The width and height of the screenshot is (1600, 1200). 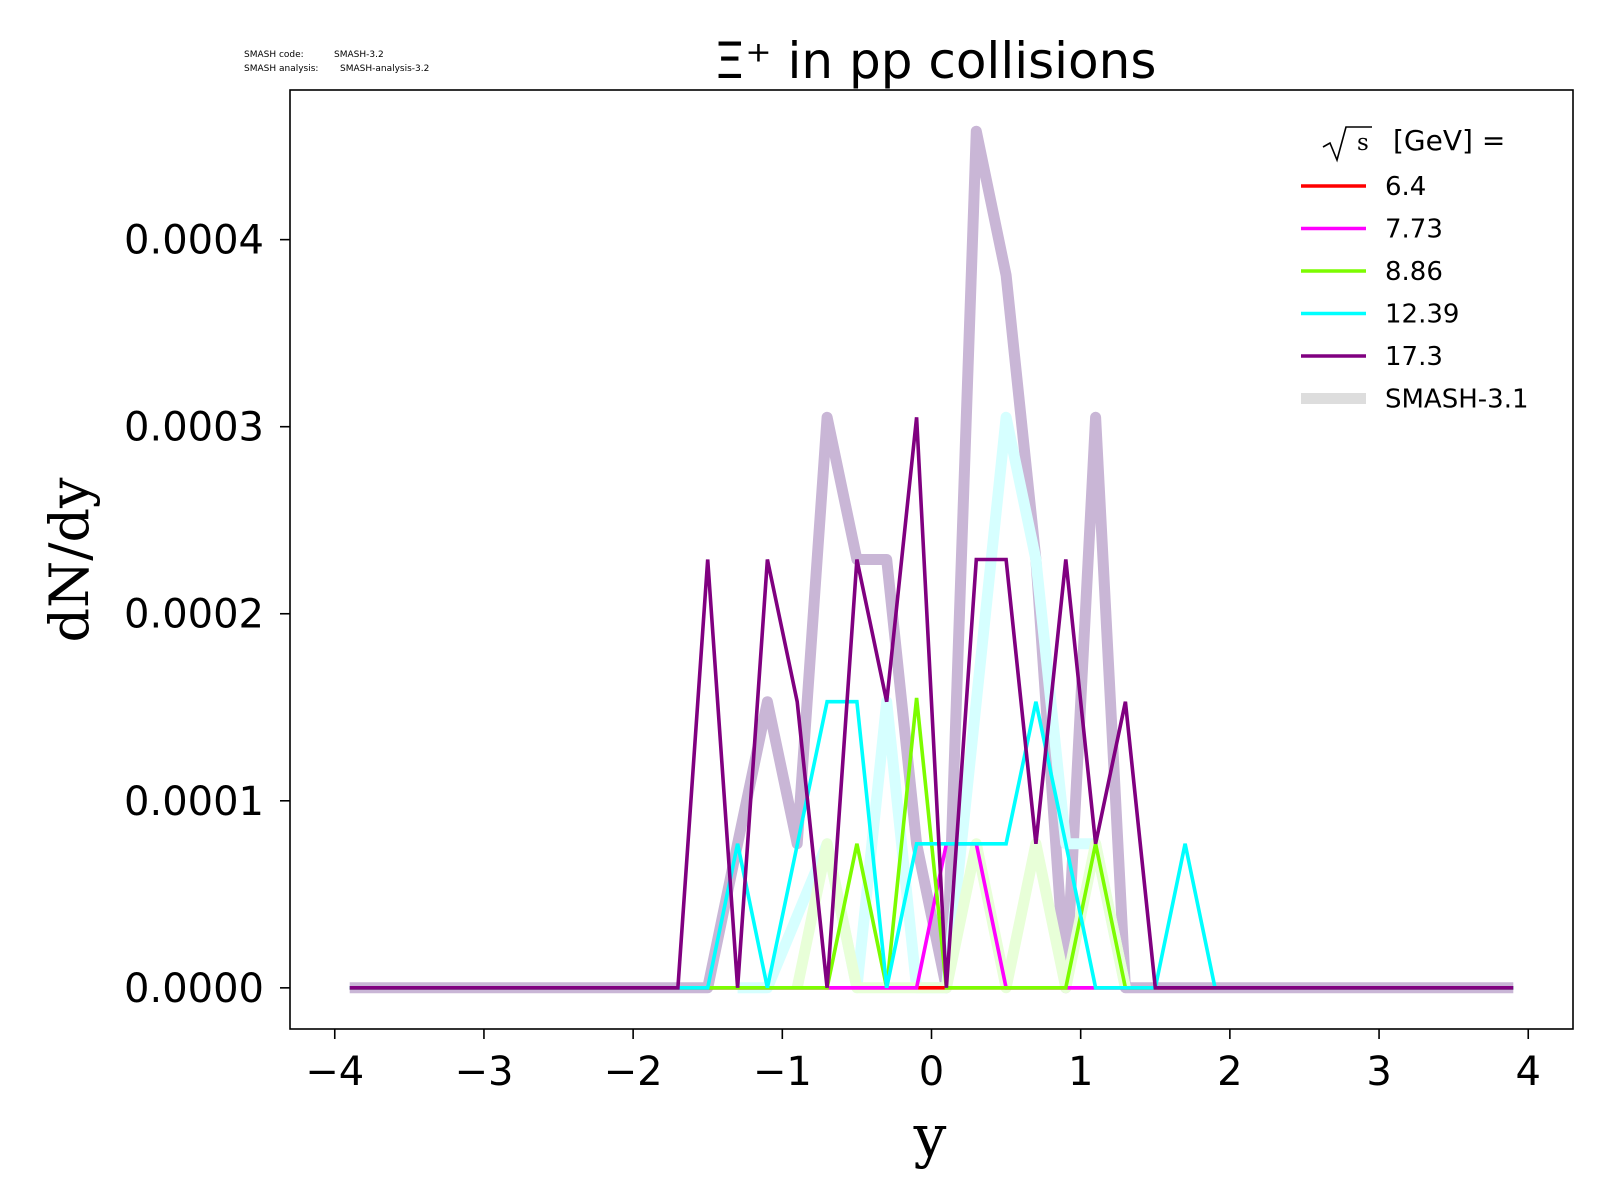 I want to click on y-tick-label: 0.0000, so click(x=194, y=989).